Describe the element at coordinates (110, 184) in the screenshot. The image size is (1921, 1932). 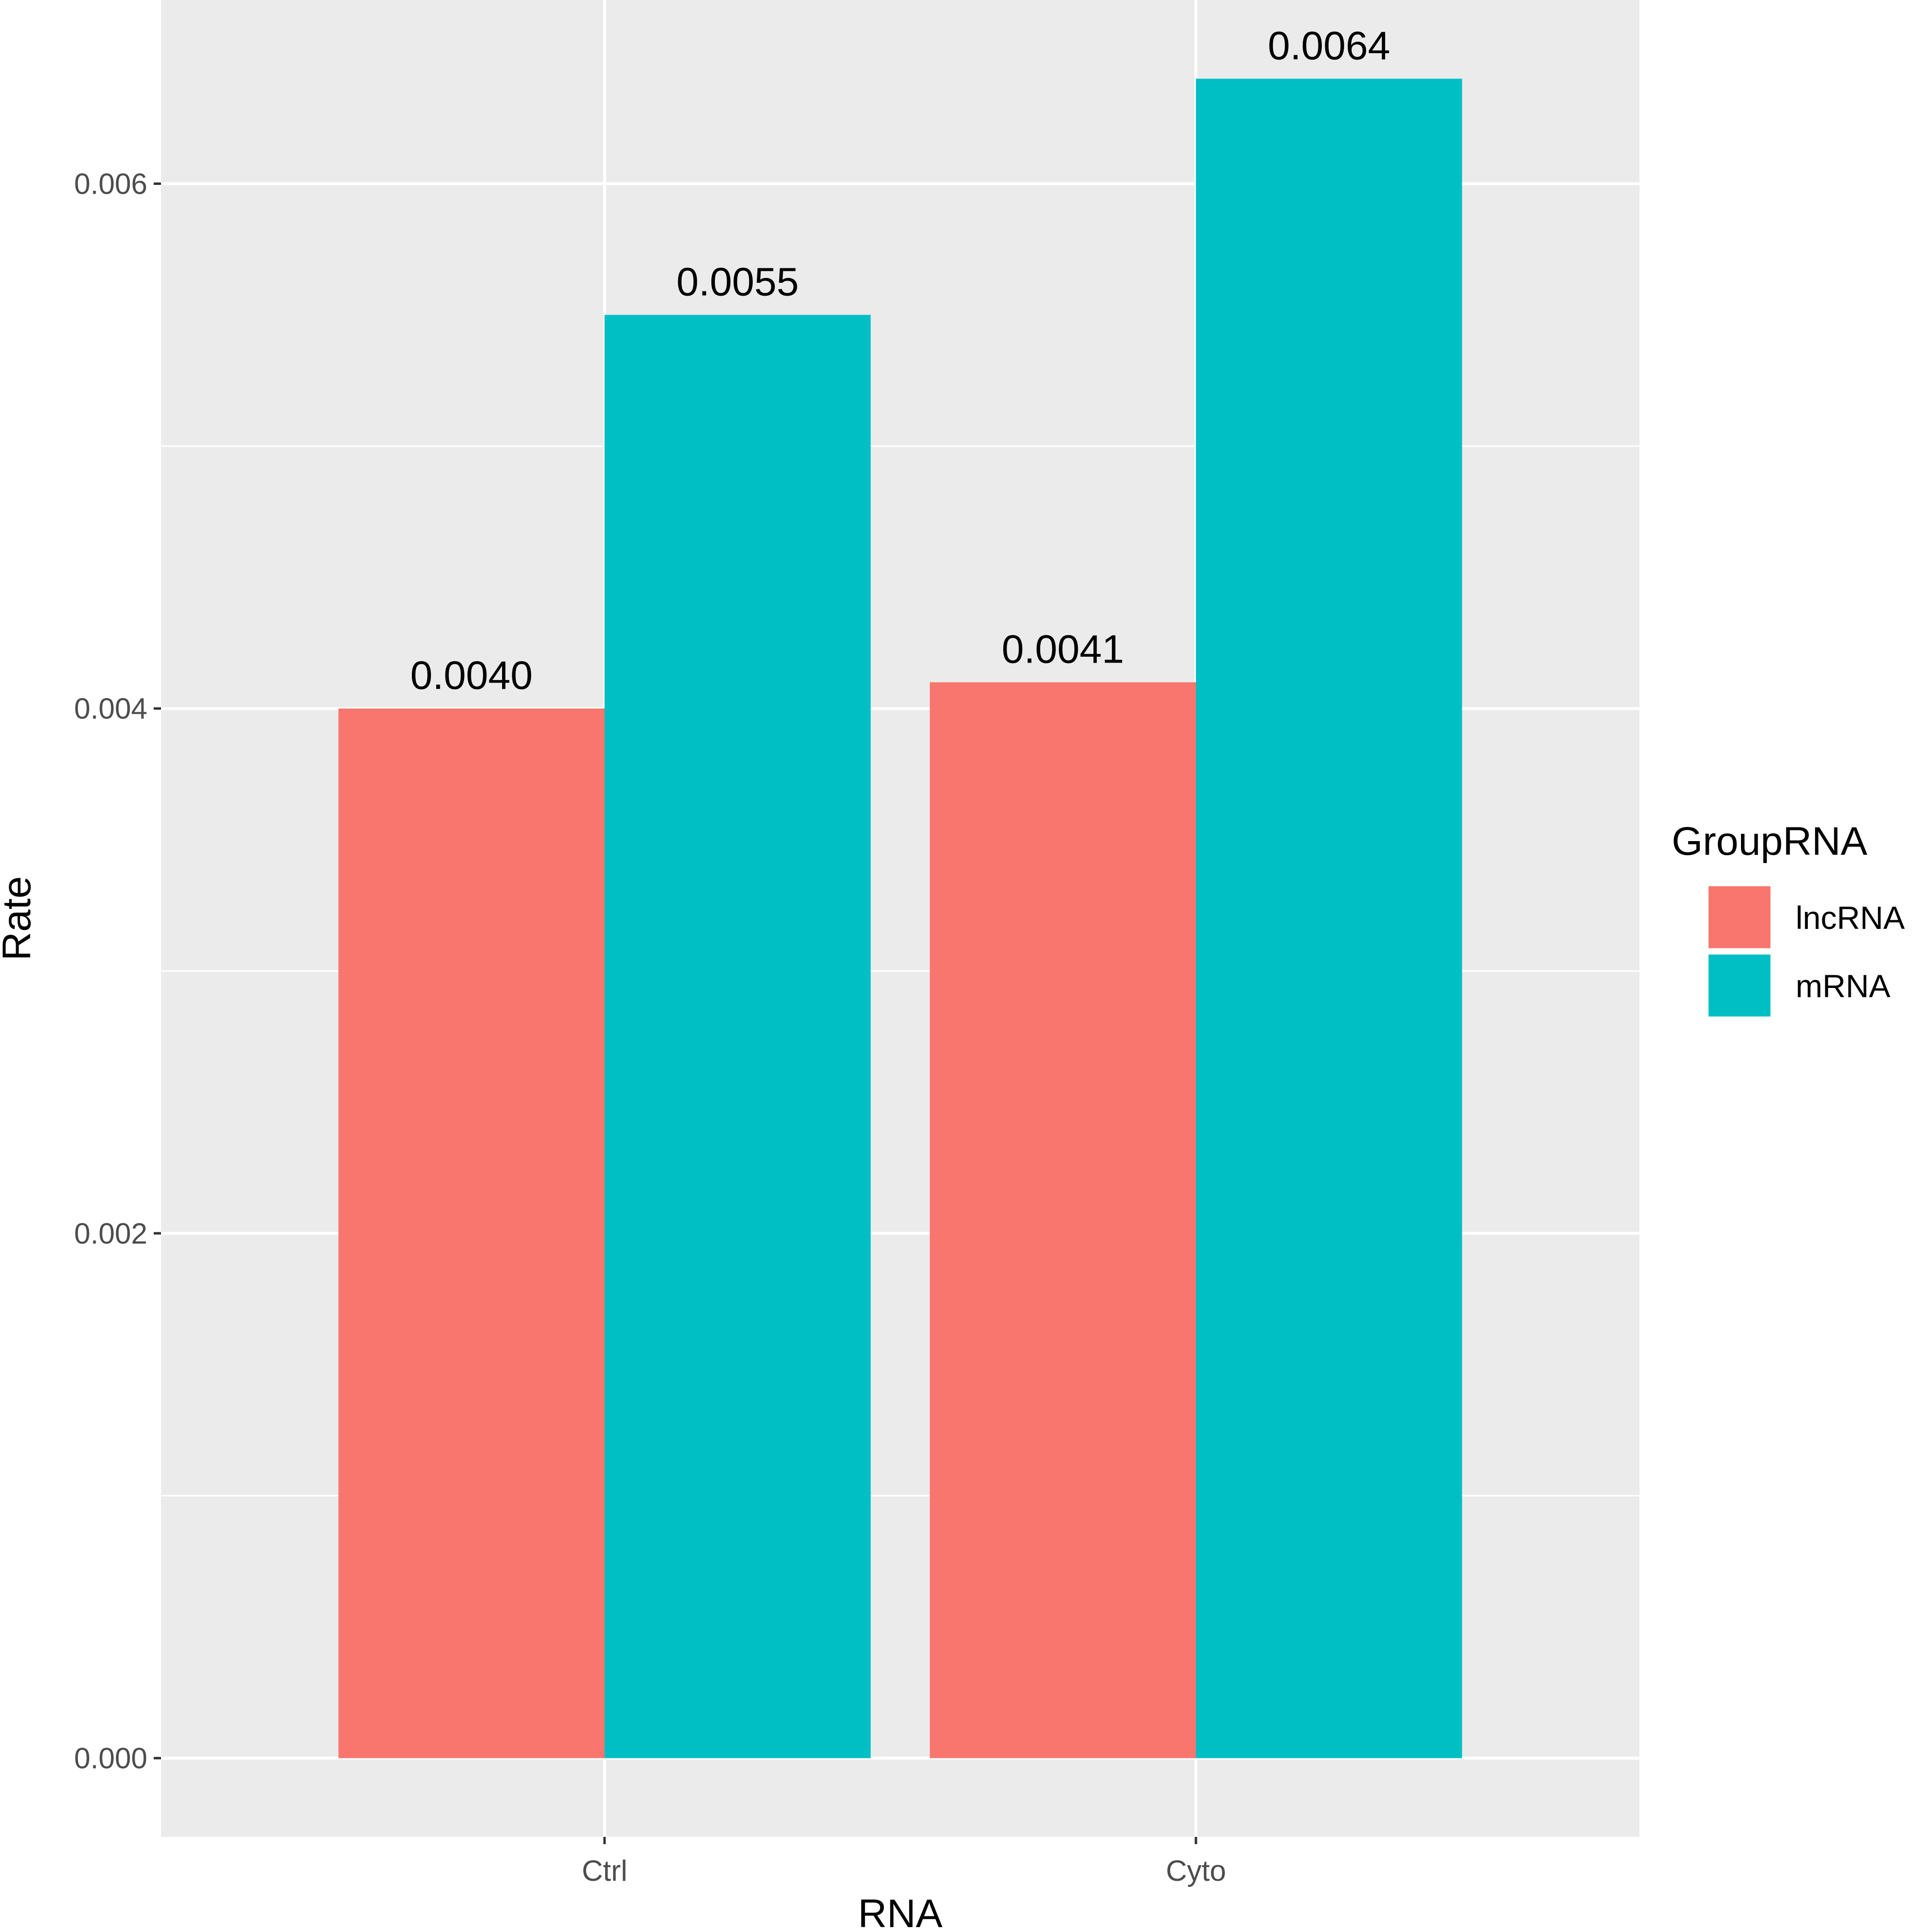
I see `y-tick-label: 0.006` at that location.